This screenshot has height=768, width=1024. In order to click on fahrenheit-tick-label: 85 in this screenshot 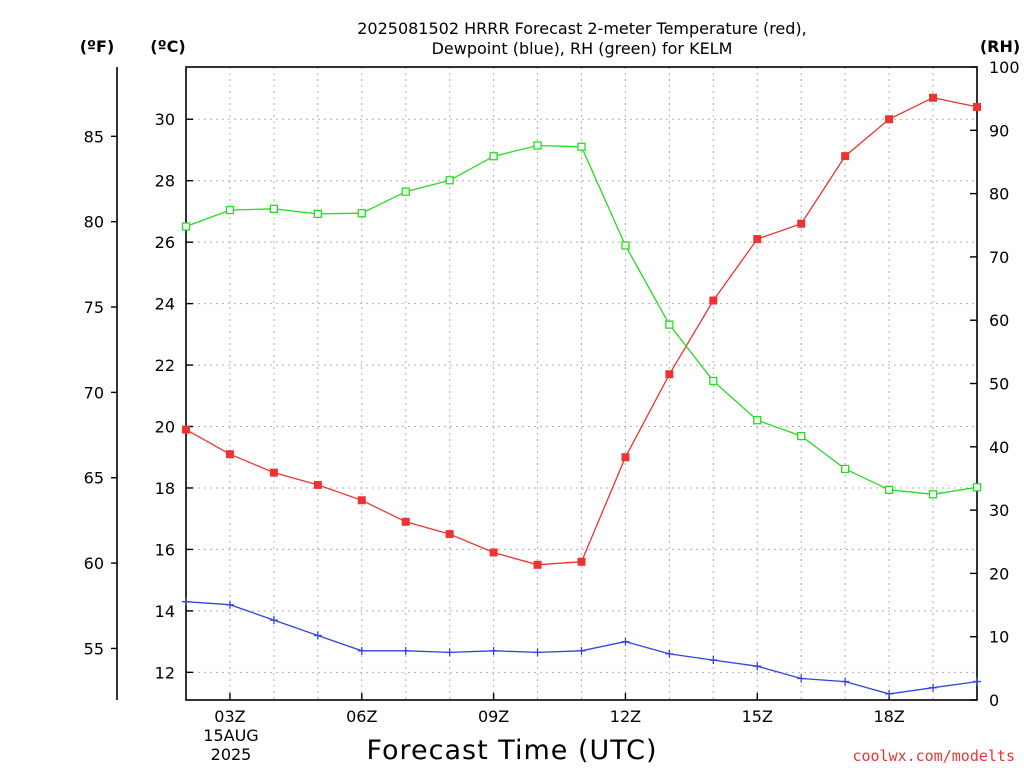, I will do `click(94, 136)`.